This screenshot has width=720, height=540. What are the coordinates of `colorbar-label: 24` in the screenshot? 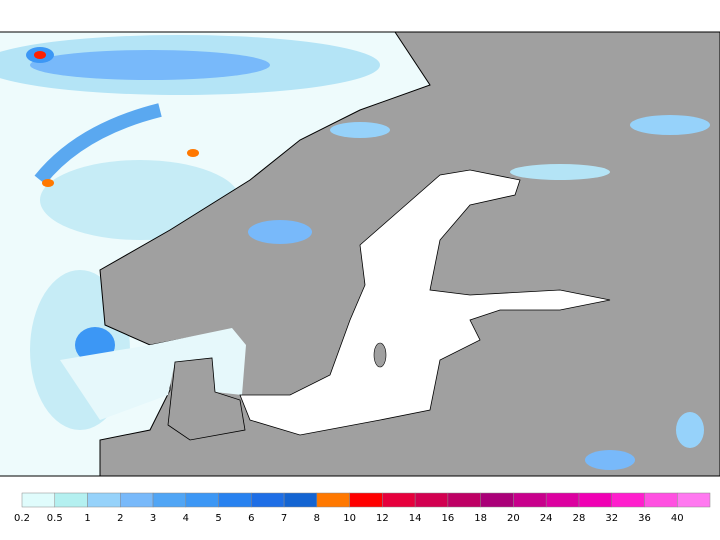 It's located at (546, 518).